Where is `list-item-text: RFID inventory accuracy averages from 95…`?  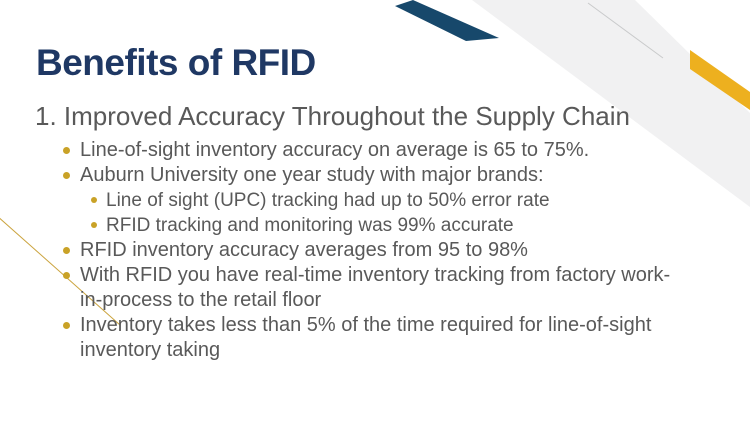 list-item-text: RFID inventory accuracy averages from 95… is located at coordinates (304, 250).